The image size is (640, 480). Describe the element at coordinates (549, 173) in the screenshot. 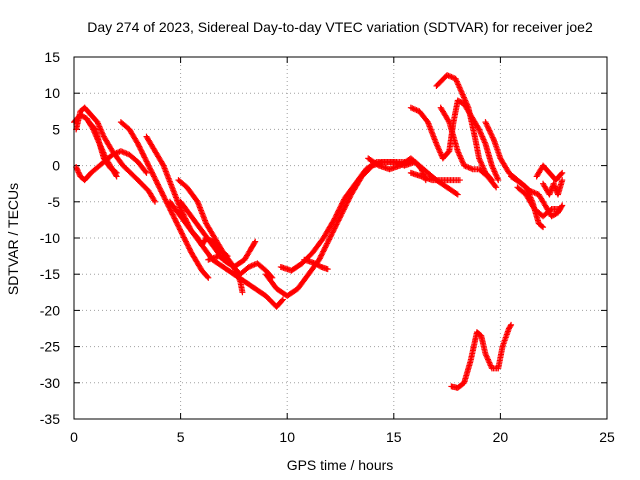

I see `series-arc-v` at that location.